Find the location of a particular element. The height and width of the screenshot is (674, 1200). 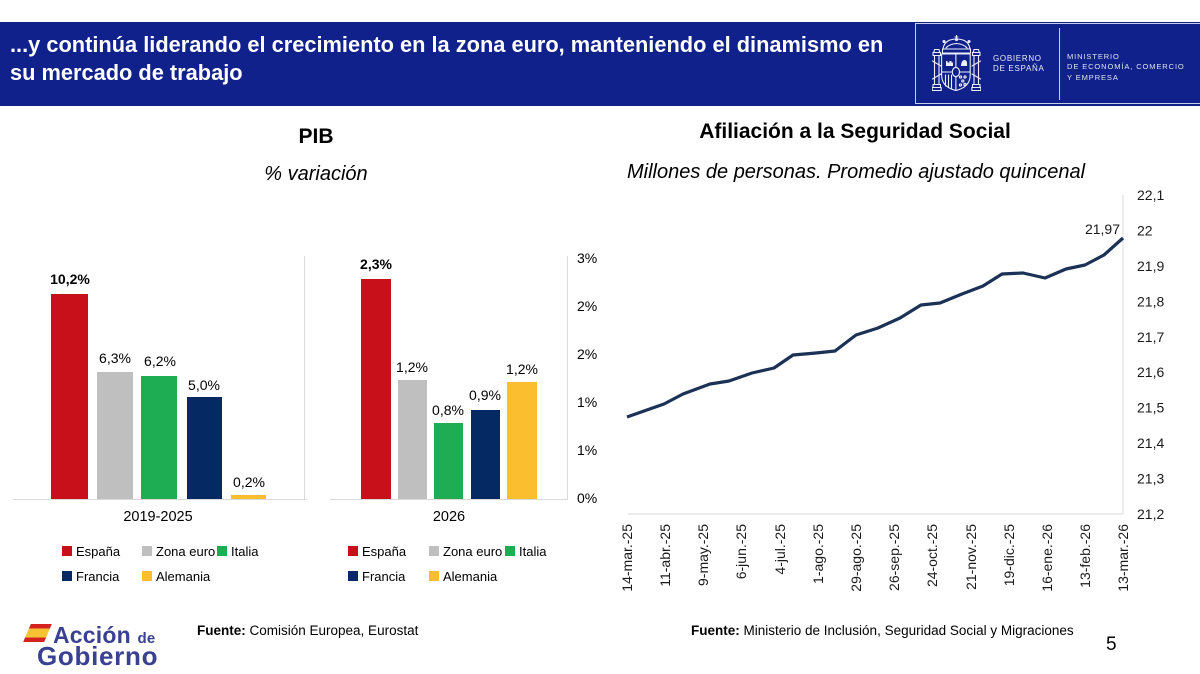

svg-text: 21,3 is located at coordinates (1150, 479).